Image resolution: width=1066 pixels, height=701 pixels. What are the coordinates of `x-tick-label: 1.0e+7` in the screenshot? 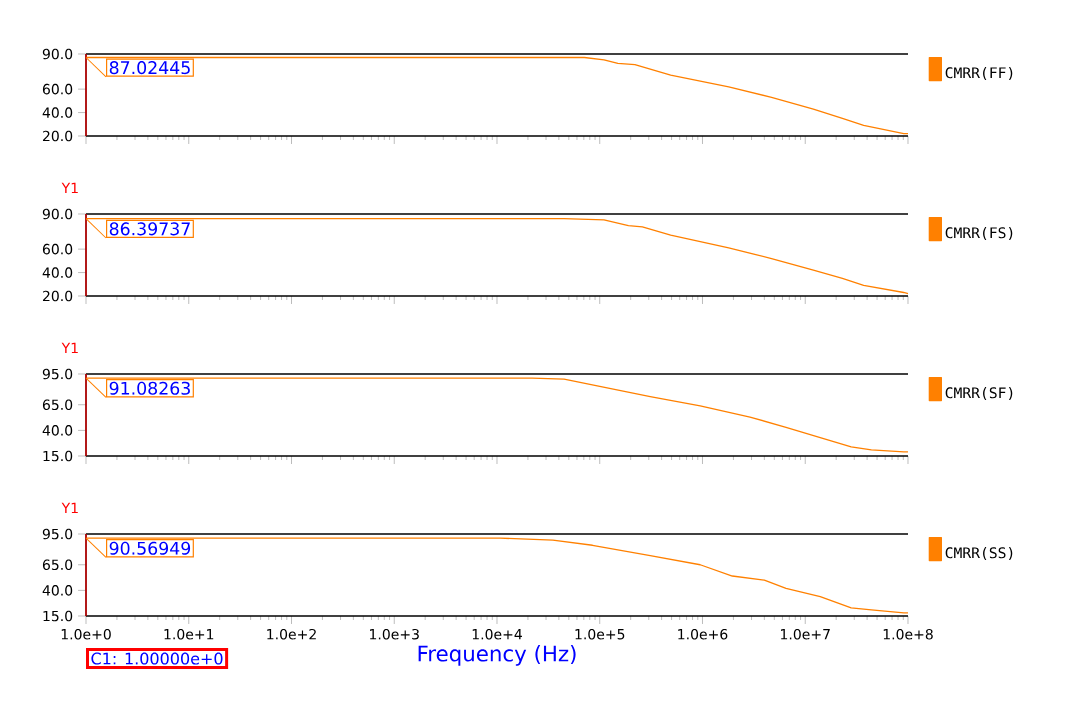 It's located at (805, 634).